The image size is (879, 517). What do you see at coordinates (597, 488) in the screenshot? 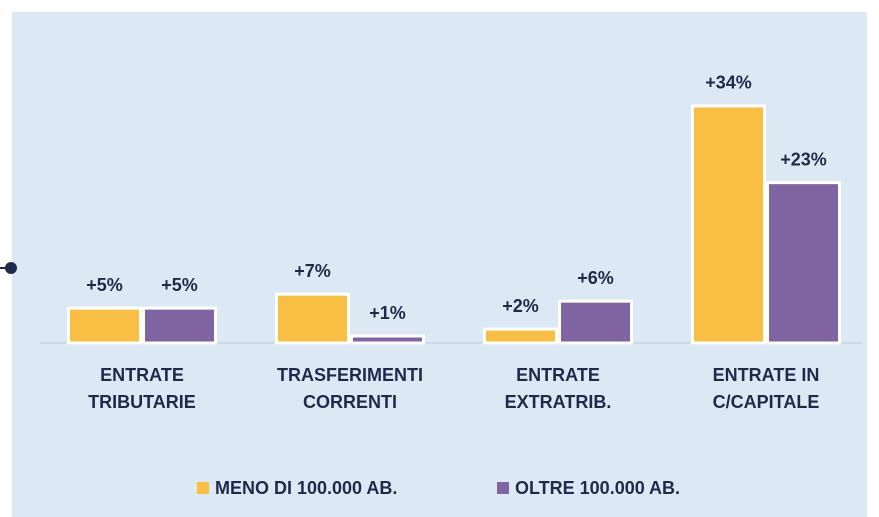
I see `legend-label: OLTRE 100.000 AB.` at bounding box center [597, 488].